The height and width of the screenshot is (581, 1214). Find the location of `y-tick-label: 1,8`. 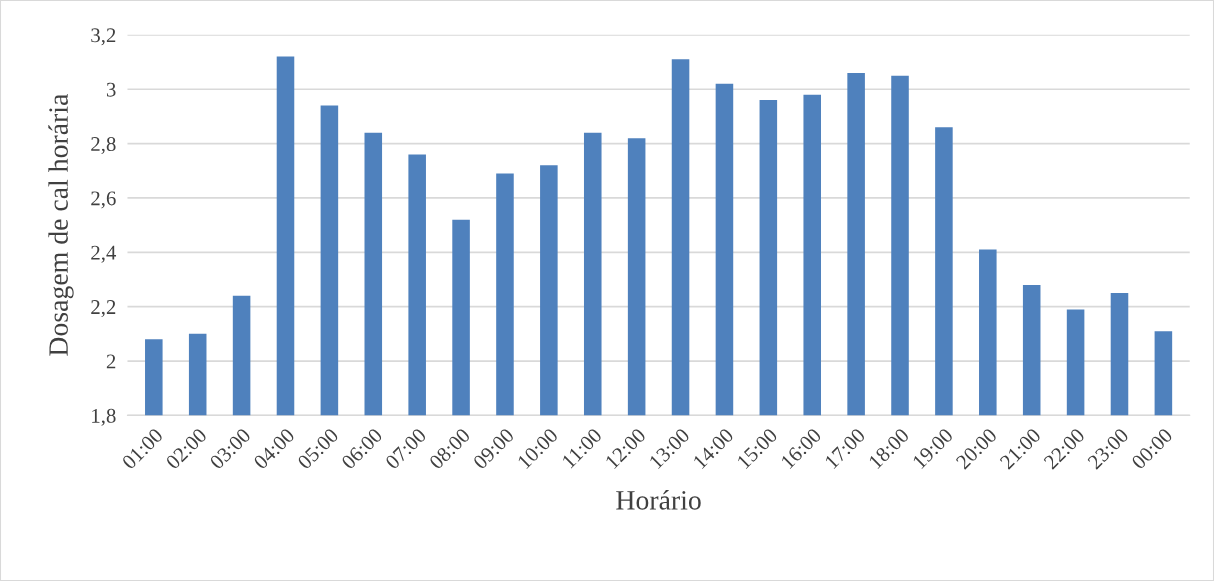

y-tick-label: 1,8 is located at coordinates (104, 417).